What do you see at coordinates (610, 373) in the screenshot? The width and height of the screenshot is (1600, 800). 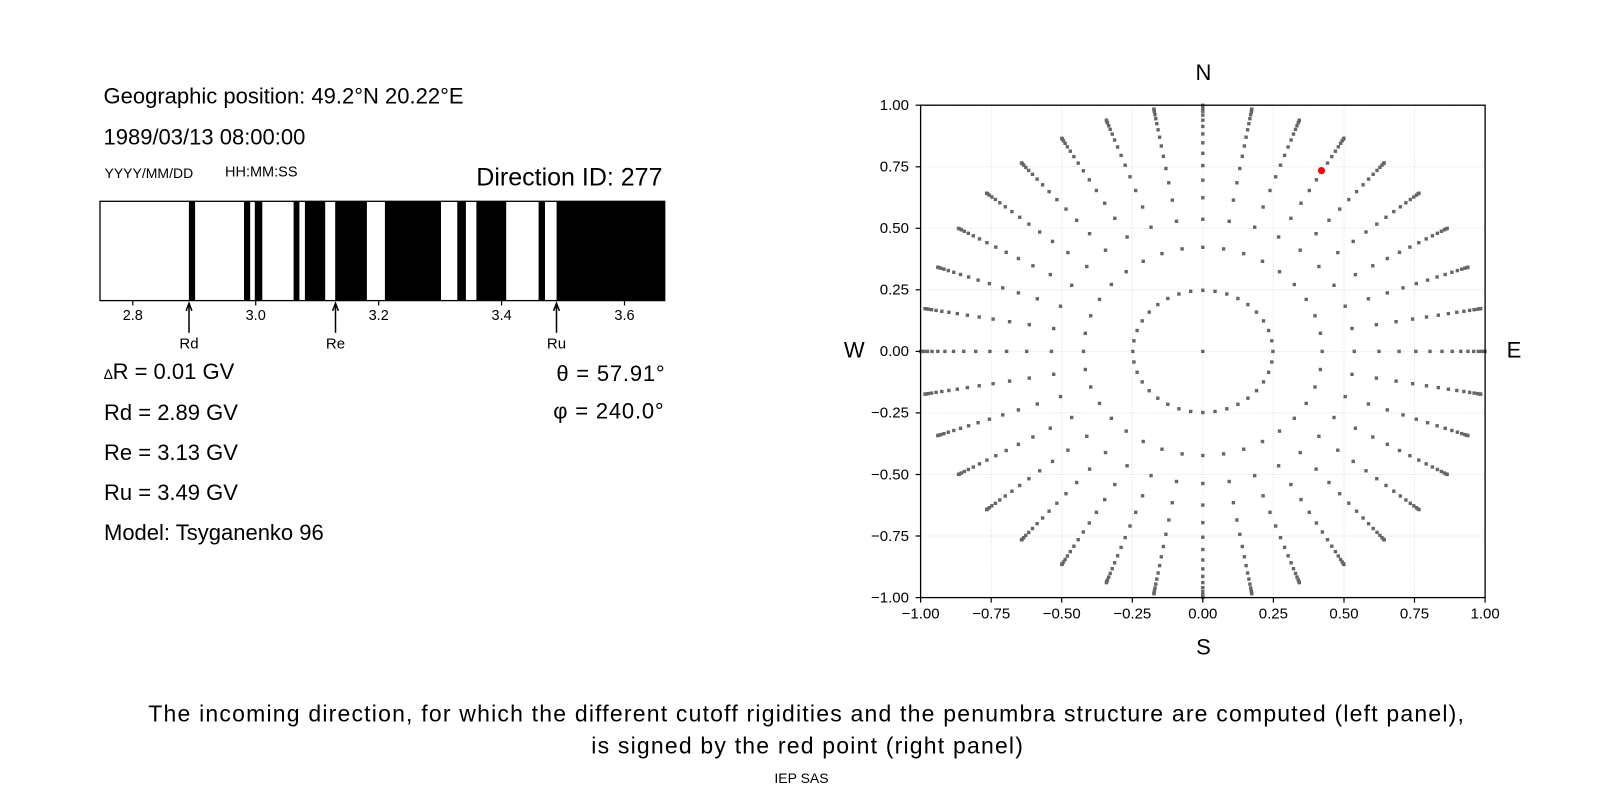 I see `svg-text: θ = 57.91°` at bounding box center [610, 373].